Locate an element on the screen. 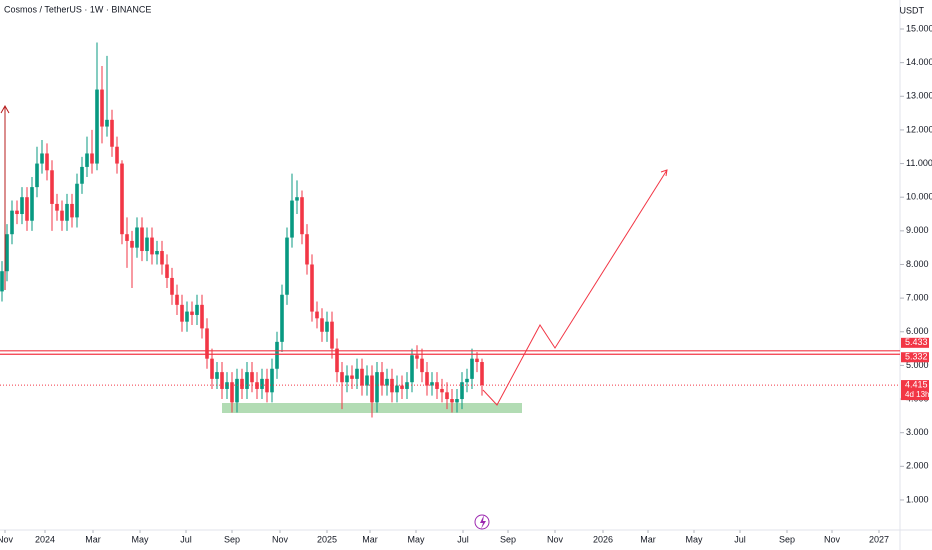 The width and height of the screenshot is (932, 550). y-tick-label: 14.000 is located at coordinates (919, 62).